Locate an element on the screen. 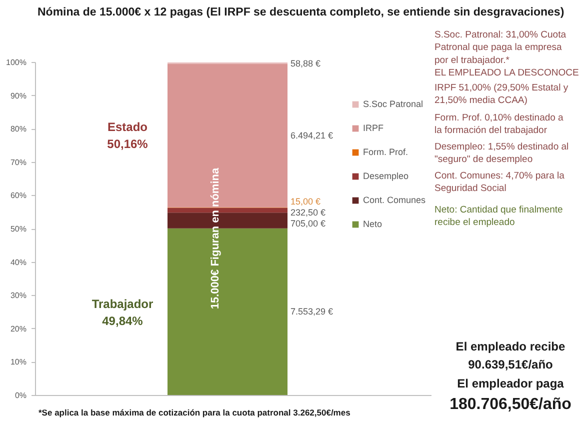  annotation: 15.000€ Figuran en nómina is located at coordinates (216, 238).